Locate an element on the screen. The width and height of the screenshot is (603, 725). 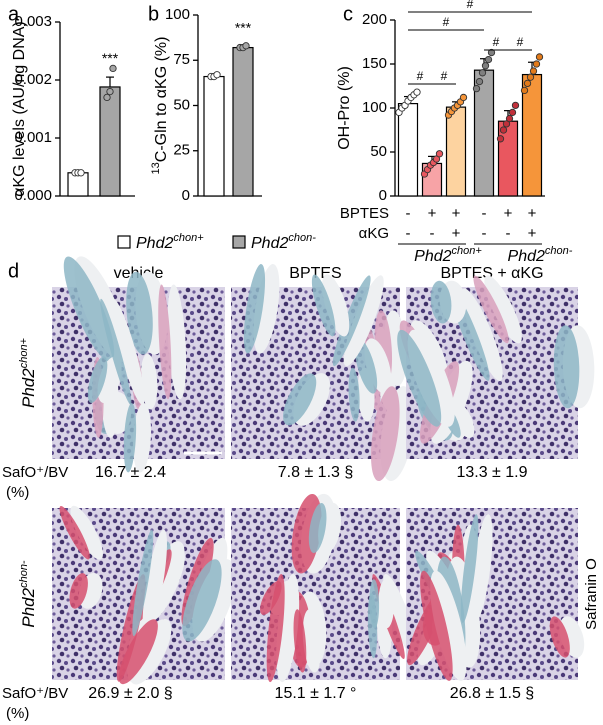
stain-label: Safranin O is located at coordinates (591, 594).